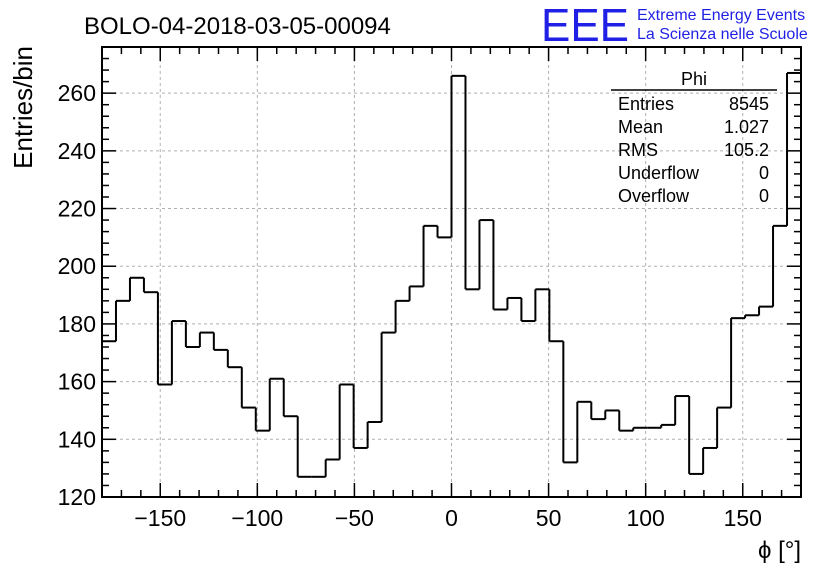 This screenshot has width=836, height=572. What do you see at coordinates (77, 151) in the screenshot?
I see `y-tick-label: 240` at bounding box center [77, 151].